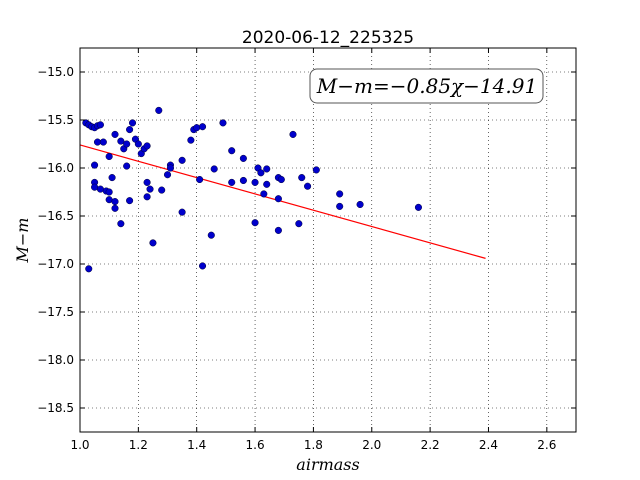 The height and width of the screenshot is (480, 640). Describe the element at coordinates (546, 445) in the screenshot. I see `x-tick-label: 2.6` at that location.